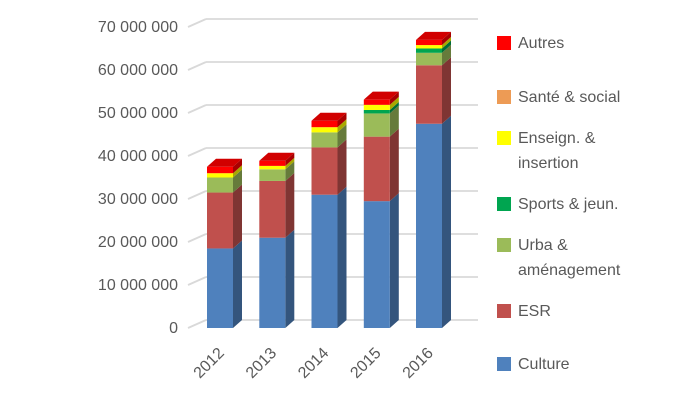 This screenshot has width=692, height=408. What do you see at coordinates (342, 136) in the screenshot?
I see `bar-2014-urba-am-nagement-side` at bounding box center [342, 136].